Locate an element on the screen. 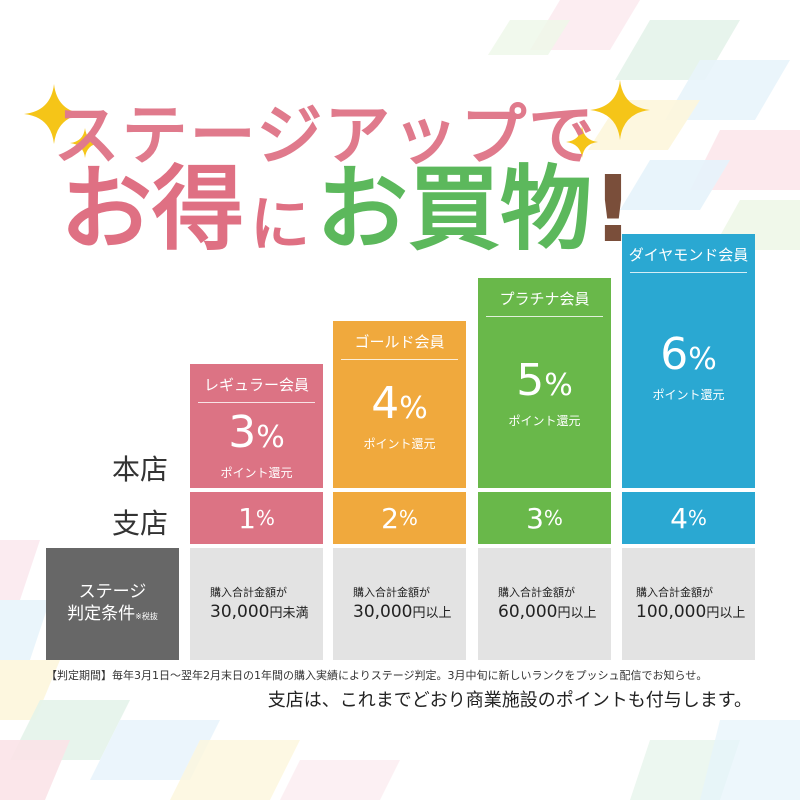  branch-diamond: 4% is located at coordinates (688, 518).